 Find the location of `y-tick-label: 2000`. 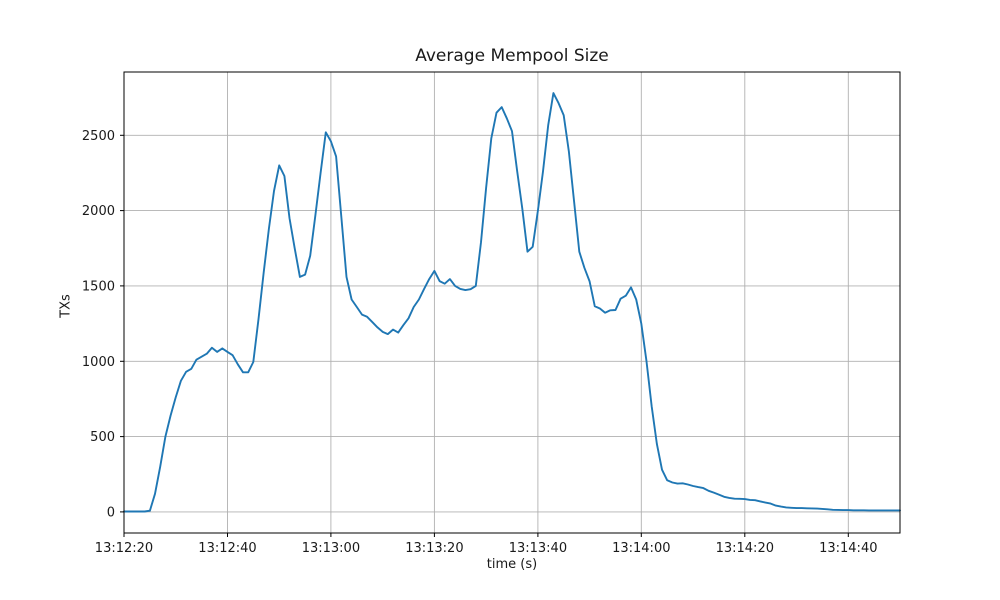

y-tick-label: 2000 is located at coordinates (98, 211).